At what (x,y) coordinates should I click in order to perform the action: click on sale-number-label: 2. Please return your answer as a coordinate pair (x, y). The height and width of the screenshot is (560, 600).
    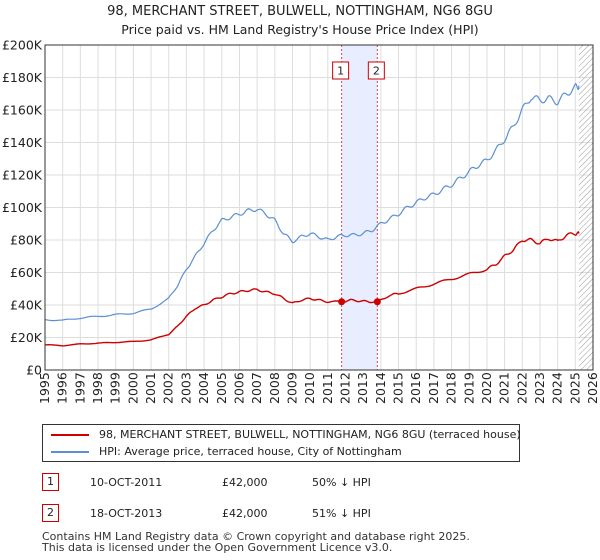
    Looking at the image, I should click on (376, 71).